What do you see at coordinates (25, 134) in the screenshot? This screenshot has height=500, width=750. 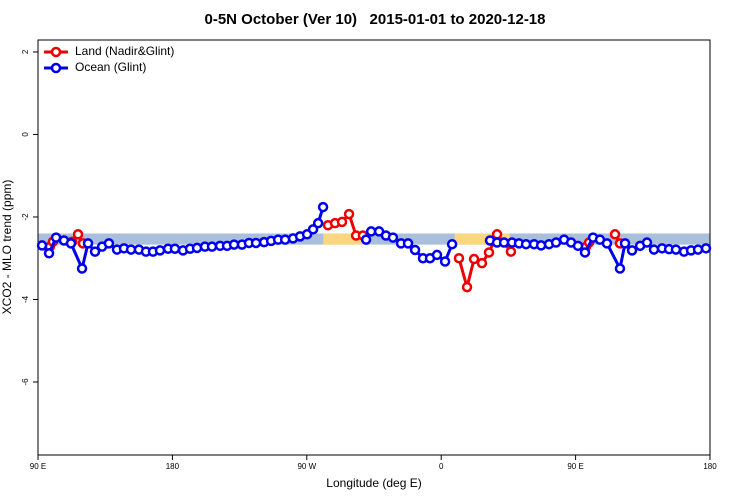 I see `y-tick-label: 0` at bounding box center [25, 134].